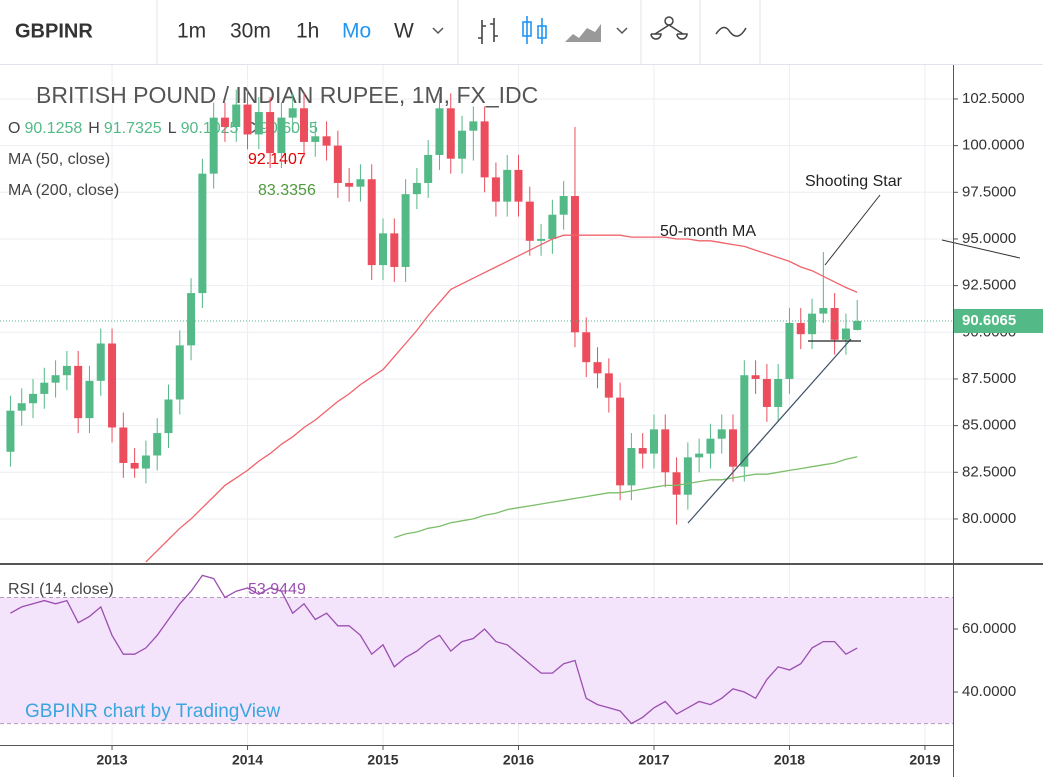 Image resolution: width=1043 pixels, height=777 pixels. Describe the element at coordinates (250, 31) in the screenshot. I see `interval: 30m` at that location.